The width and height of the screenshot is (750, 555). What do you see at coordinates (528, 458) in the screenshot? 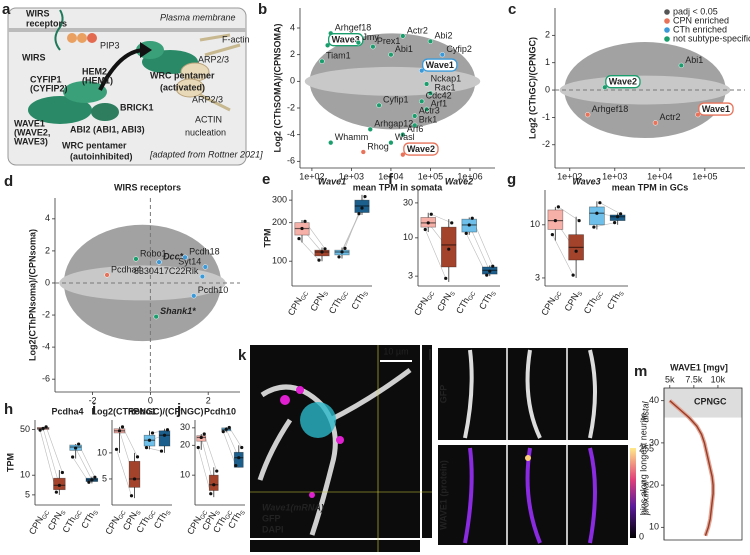
I see `signal` at bounding box center [528, 458].